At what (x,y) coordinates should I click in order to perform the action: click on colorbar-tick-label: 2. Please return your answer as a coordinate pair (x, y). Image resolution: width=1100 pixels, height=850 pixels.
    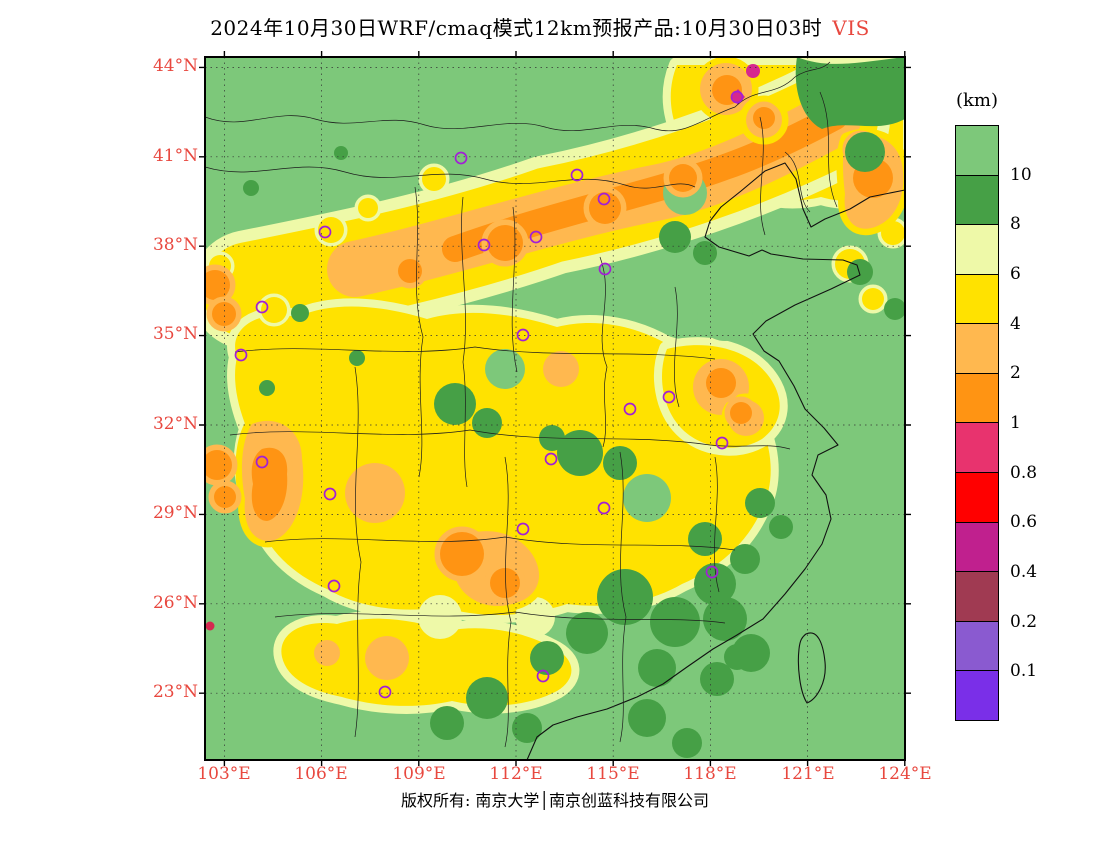
    Looking at the image, I should click on (1015, 373).